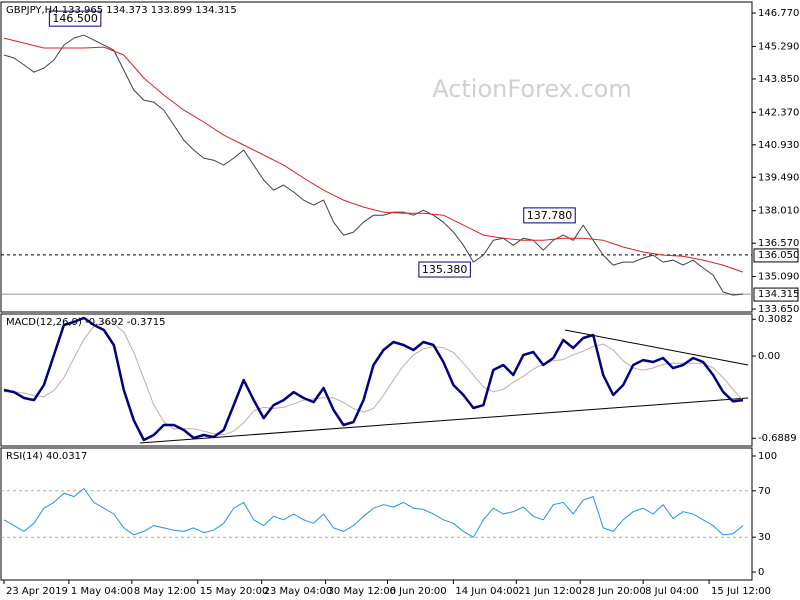 The image size is (800, 600). I want to click on watermark: ActionForex.com, so click(532, 89).